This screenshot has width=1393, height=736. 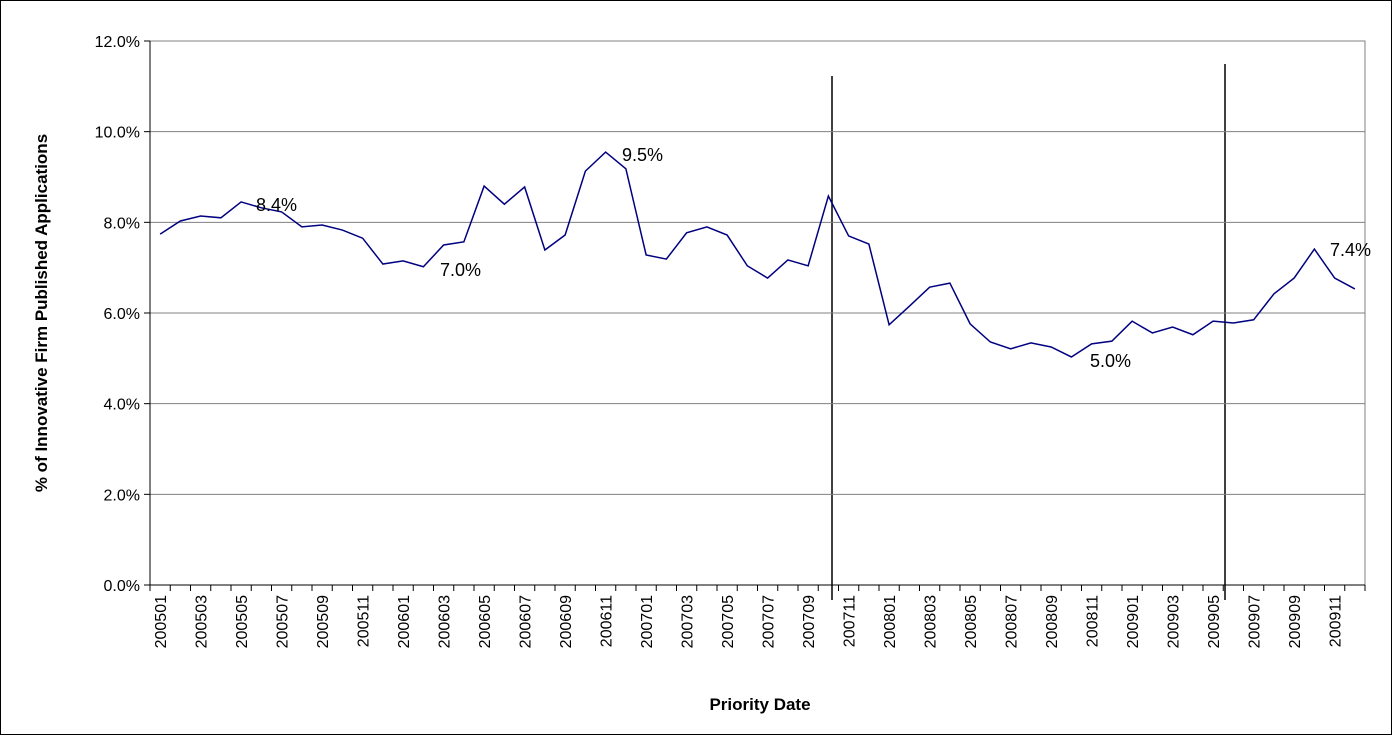 I want to click on x-tick-label: 200603, so click(x=445, y=621).